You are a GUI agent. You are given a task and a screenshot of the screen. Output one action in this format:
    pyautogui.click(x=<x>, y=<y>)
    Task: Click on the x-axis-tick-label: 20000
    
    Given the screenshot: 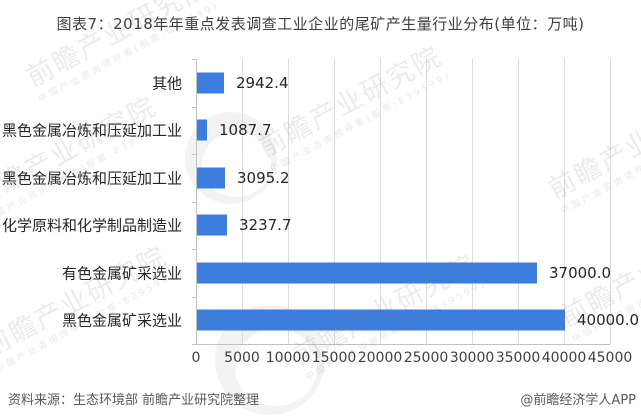 What is the action you would take?
    pyautogui.click(x=380, y=358)
    